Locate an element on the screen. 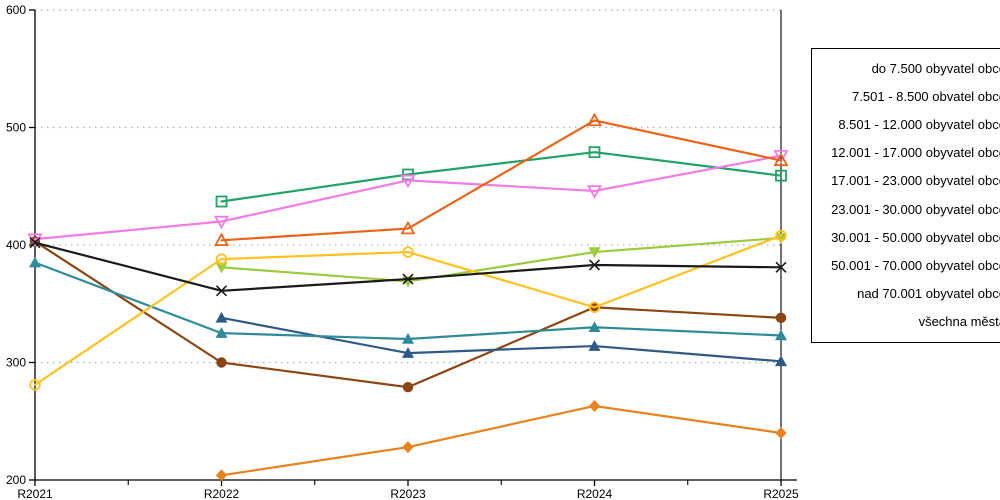  legend-item: 8.501 - 12.000 obyvatel obce is located at coordinates (919, 125).